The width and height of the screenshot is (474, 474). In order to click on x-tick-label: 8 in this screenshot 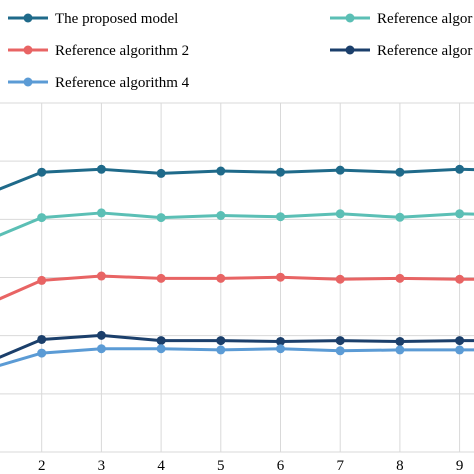, I will do `click(400, 466)`.